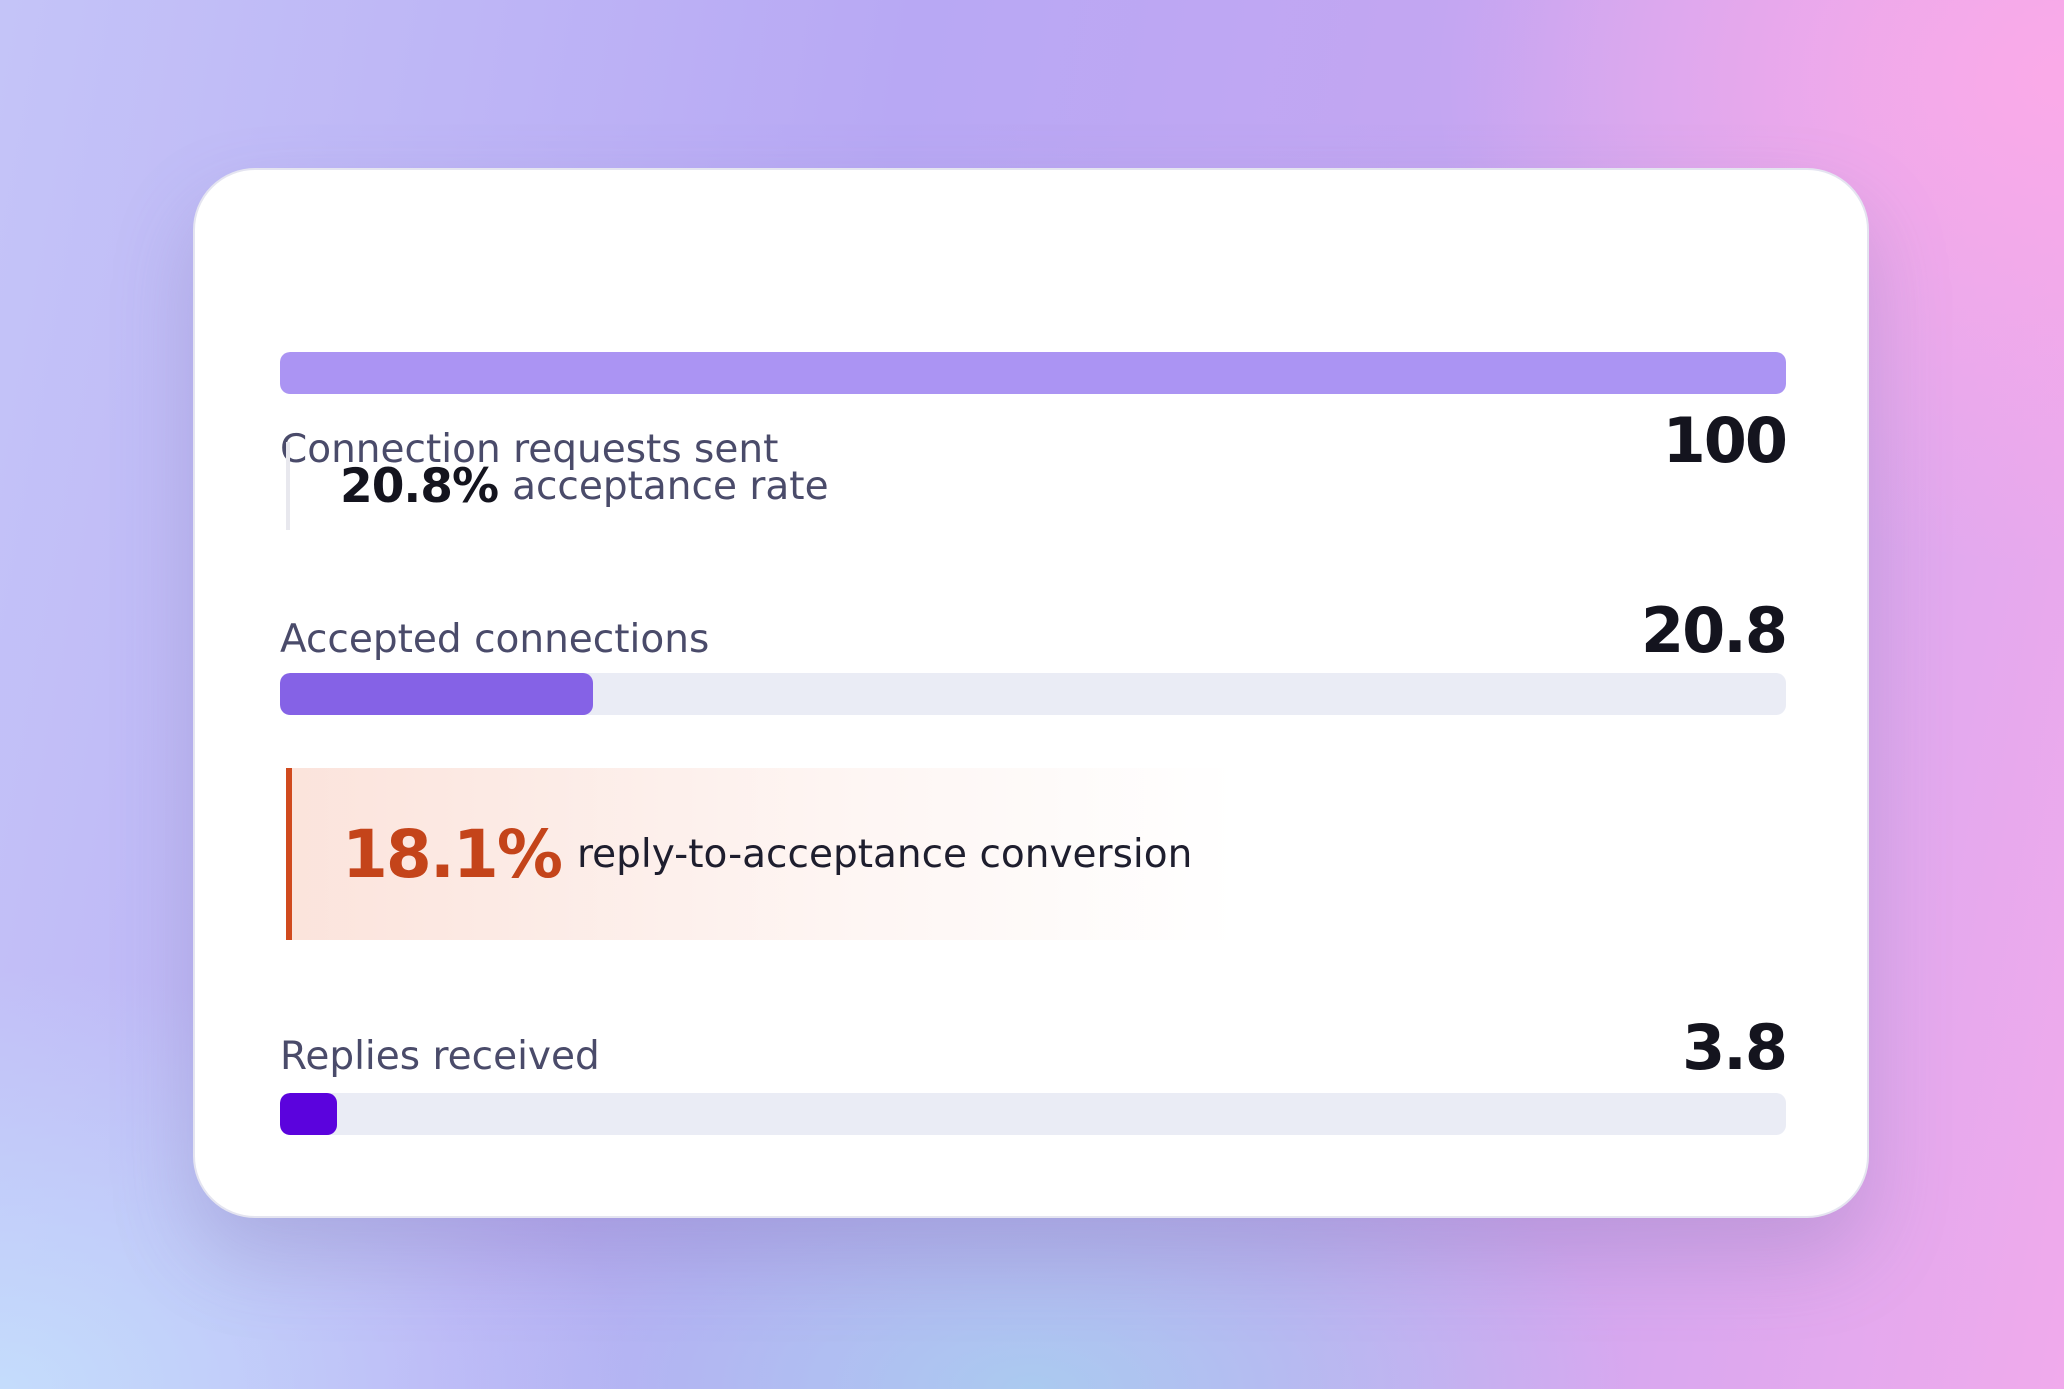  I want to click on progress-bar-connection-requests, so click(1033, 373).